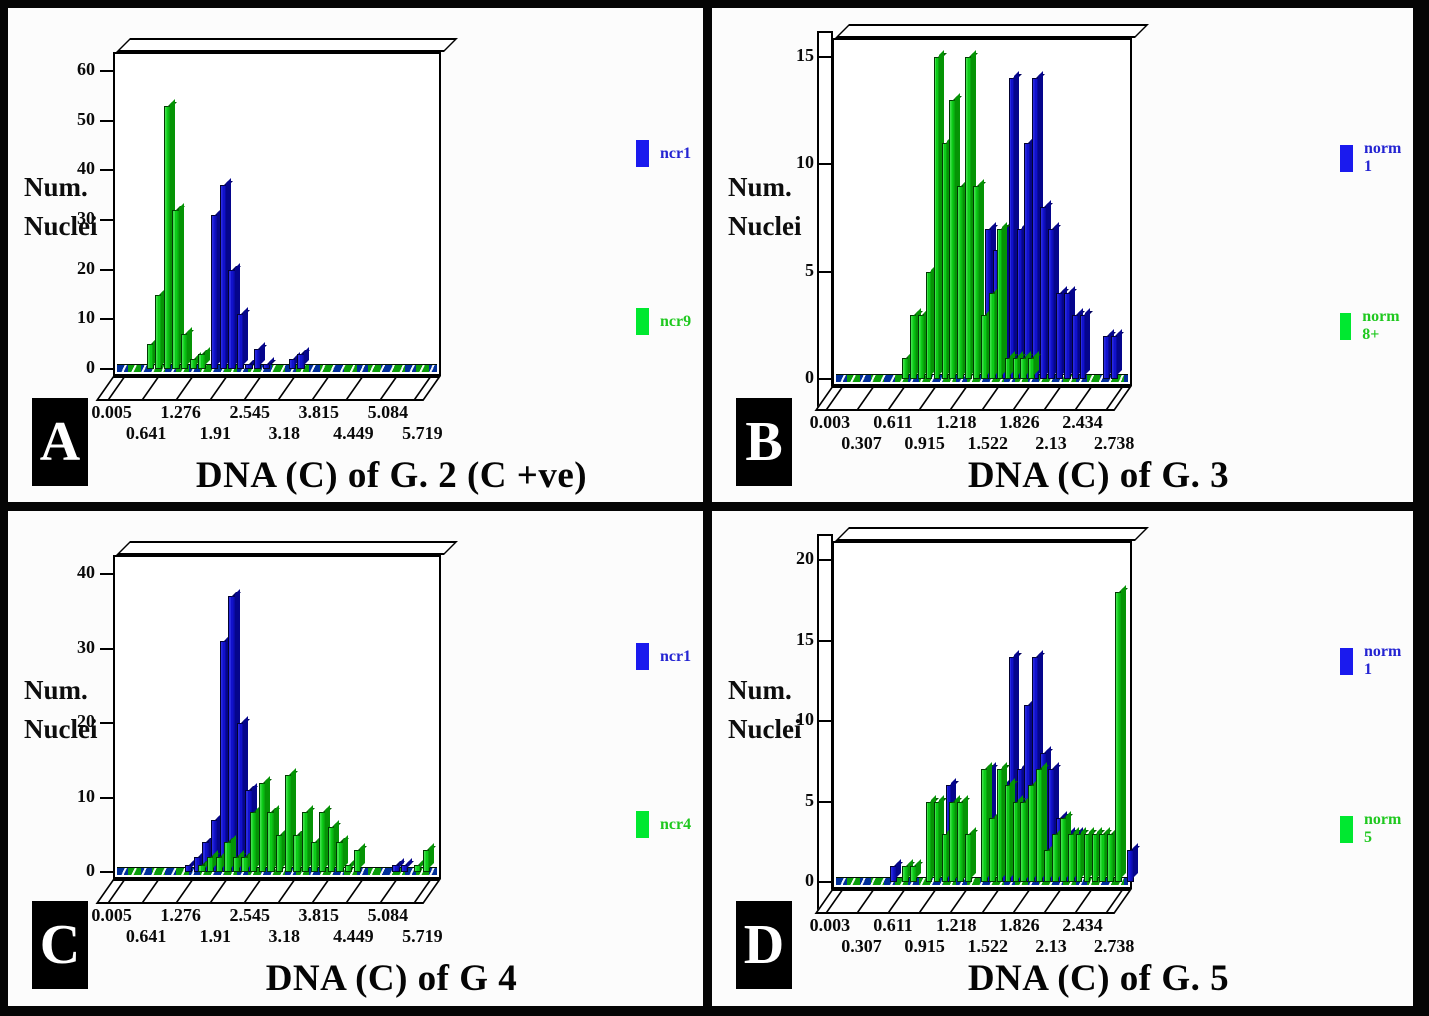 This screenshot has height=1016, width=1429. I want to click on x-axis-tick-label: 1.522, so click(988, 443).